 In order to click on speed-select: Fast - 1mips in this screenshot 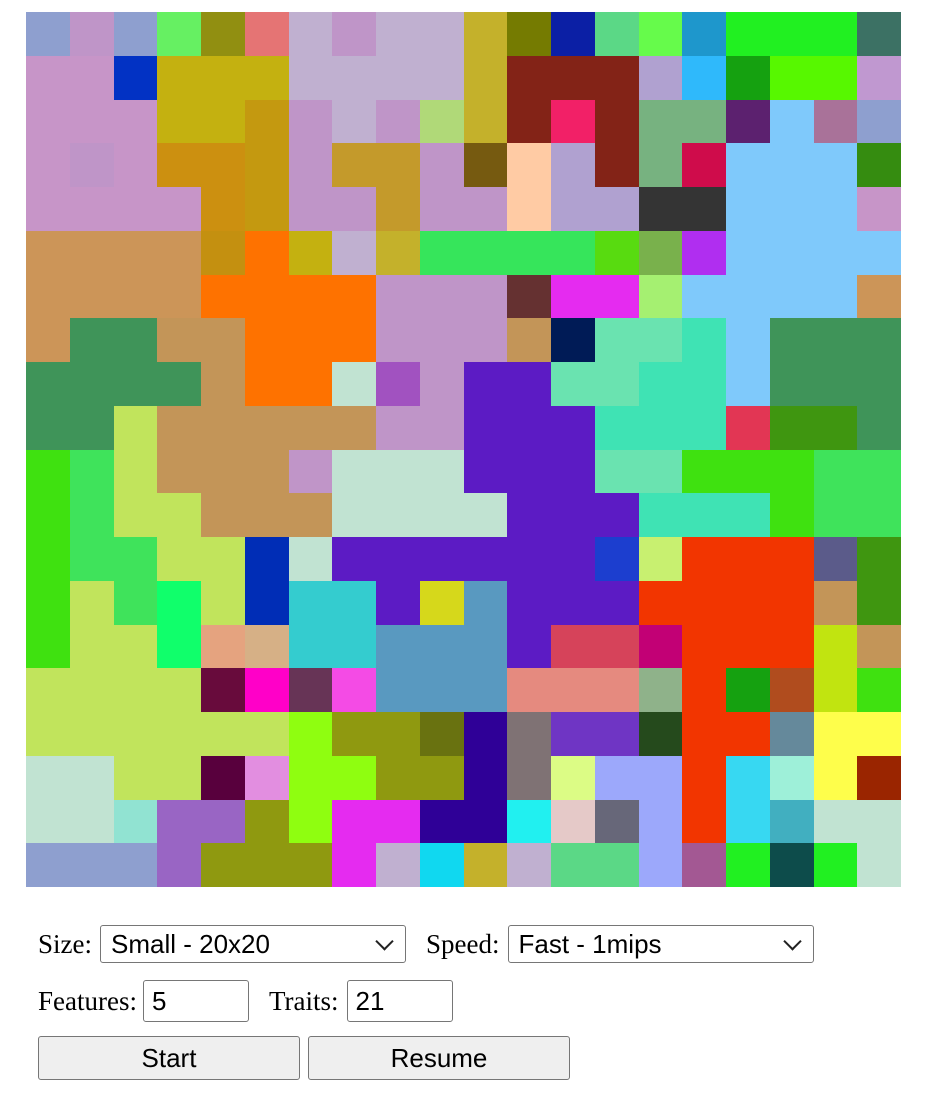, I will do `click(660, 944)`.